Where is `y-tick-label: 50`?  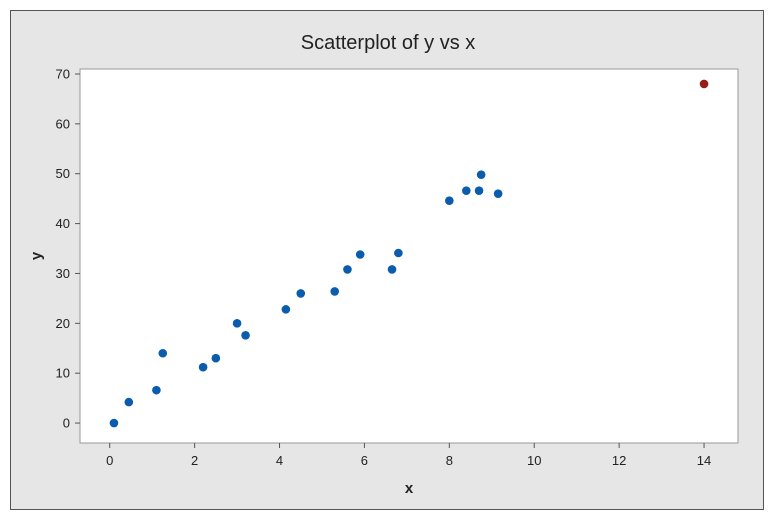 y-tick-label: 50 is located at coordinates (63, 173).